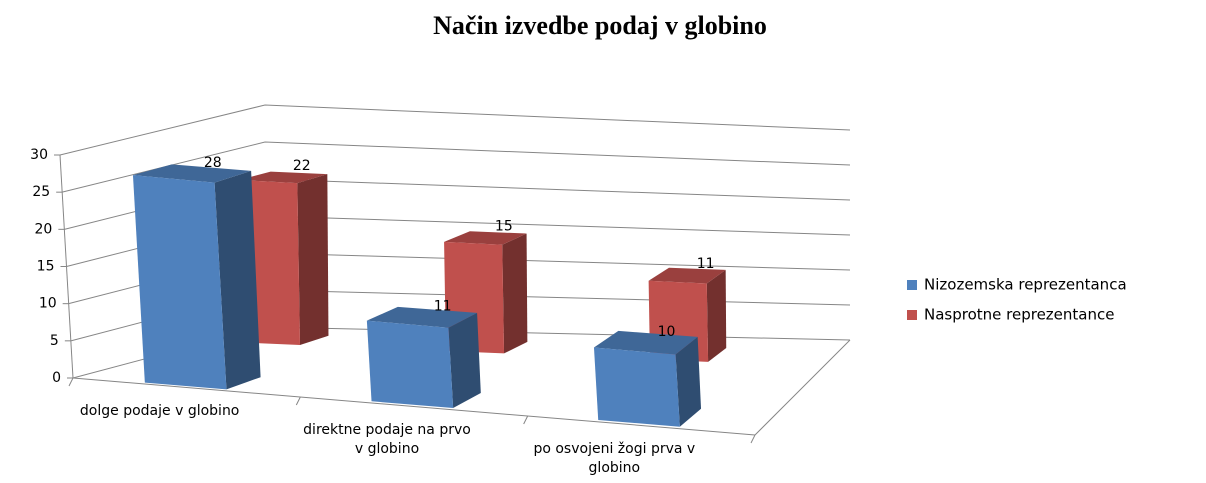 The image size is (1206, 483). I want to click on y-tick-label: 5, so click(54, 341).